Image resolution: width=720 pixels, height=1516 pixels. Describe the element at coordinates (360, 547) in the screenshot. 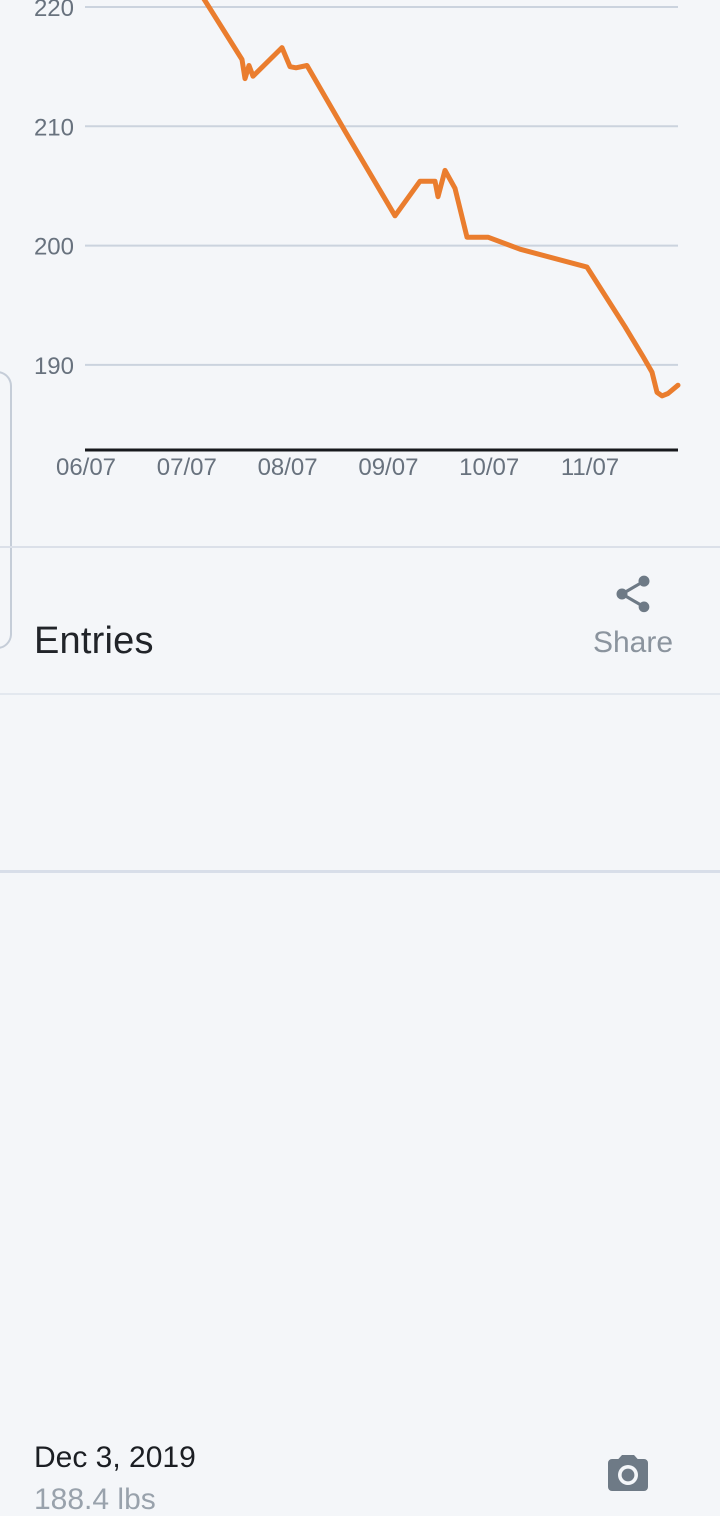

I see `section-divider-top` at that location.